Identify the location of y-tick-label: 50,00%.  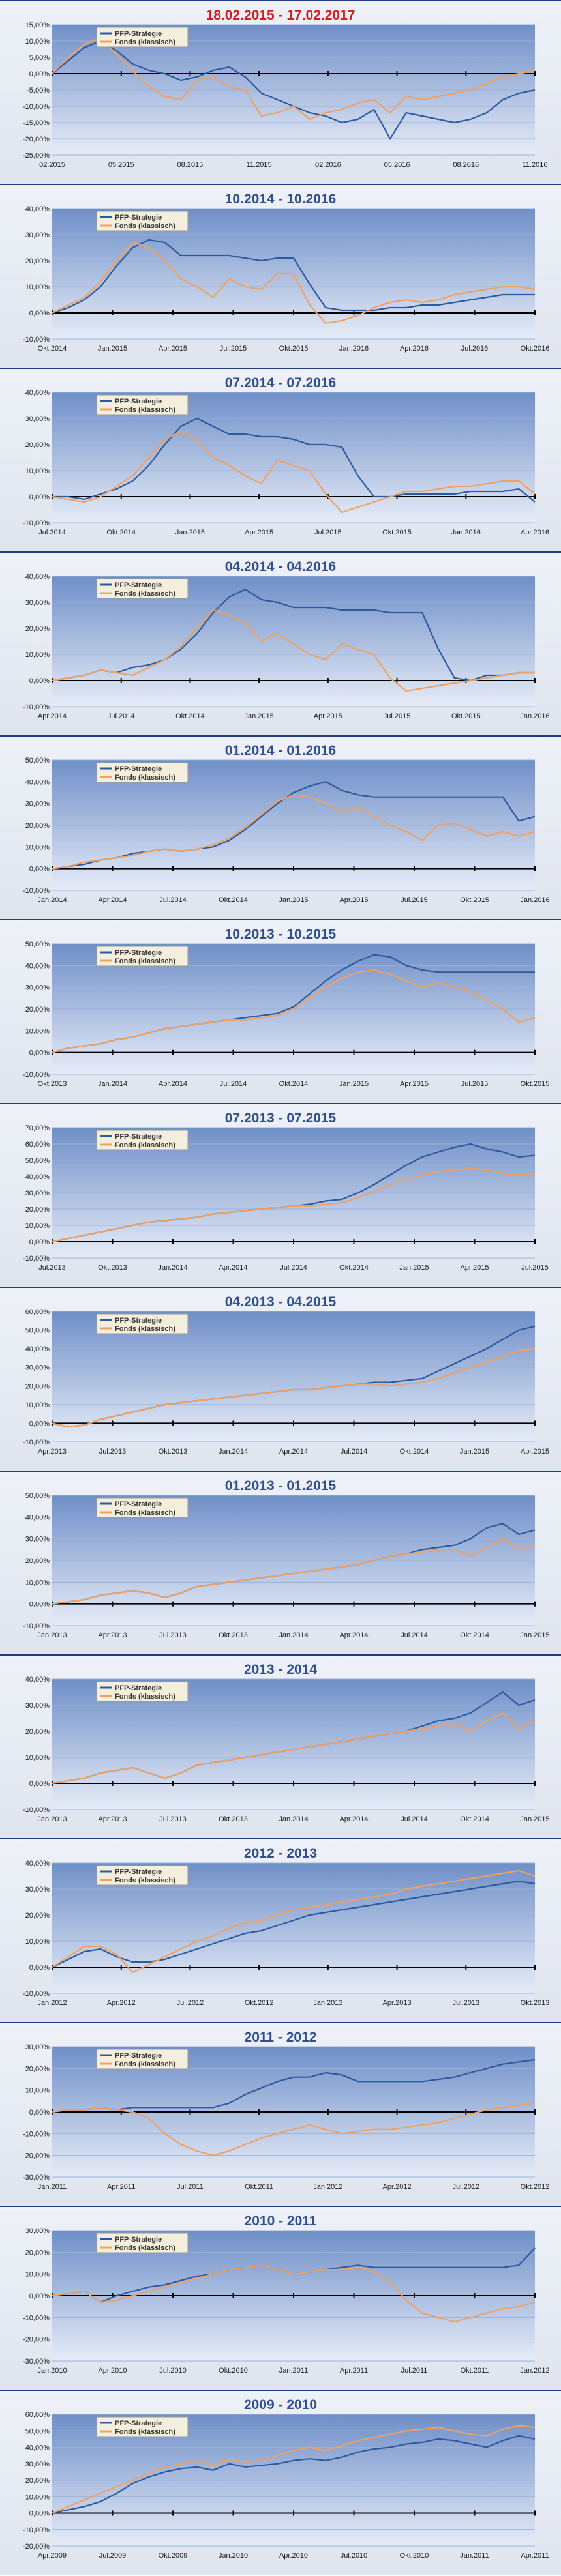
(37, 2431).